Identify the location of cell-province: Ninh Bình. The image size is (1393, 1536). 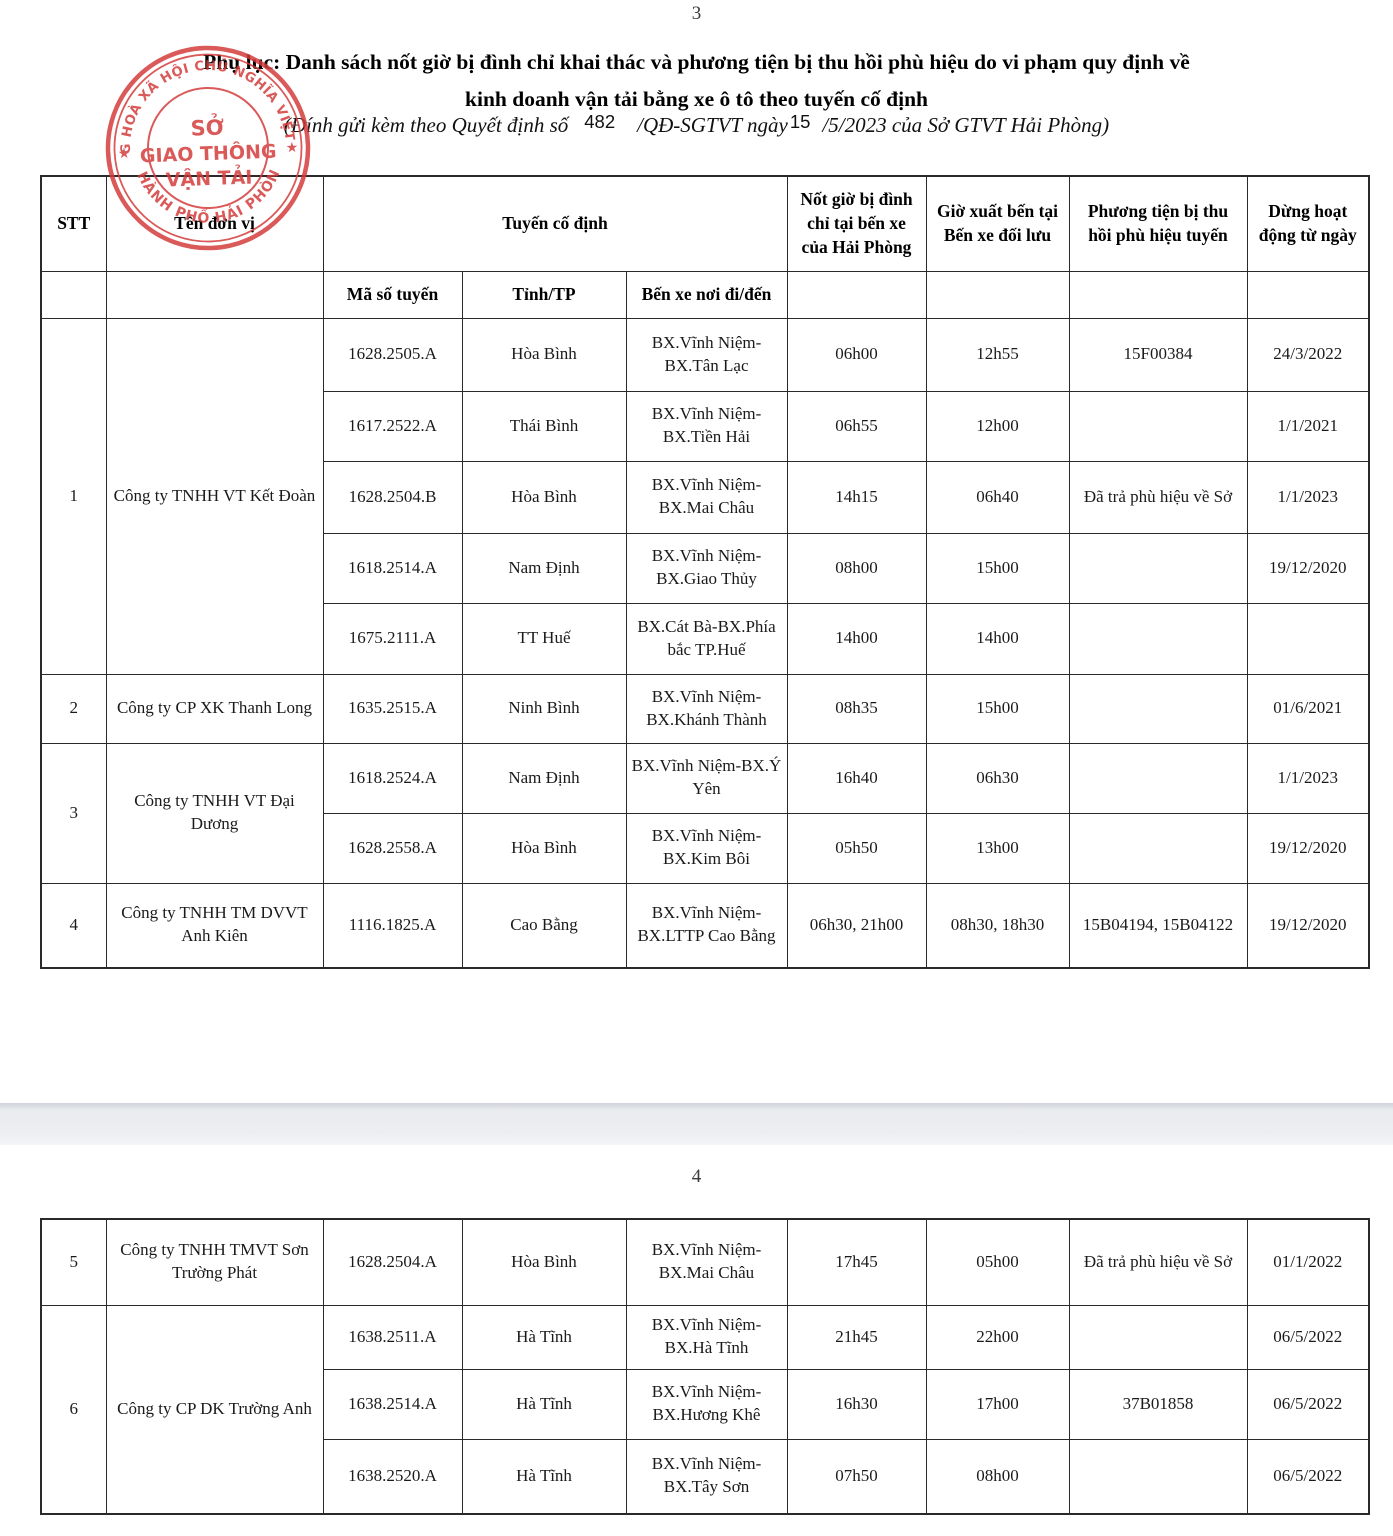
(544, 708).